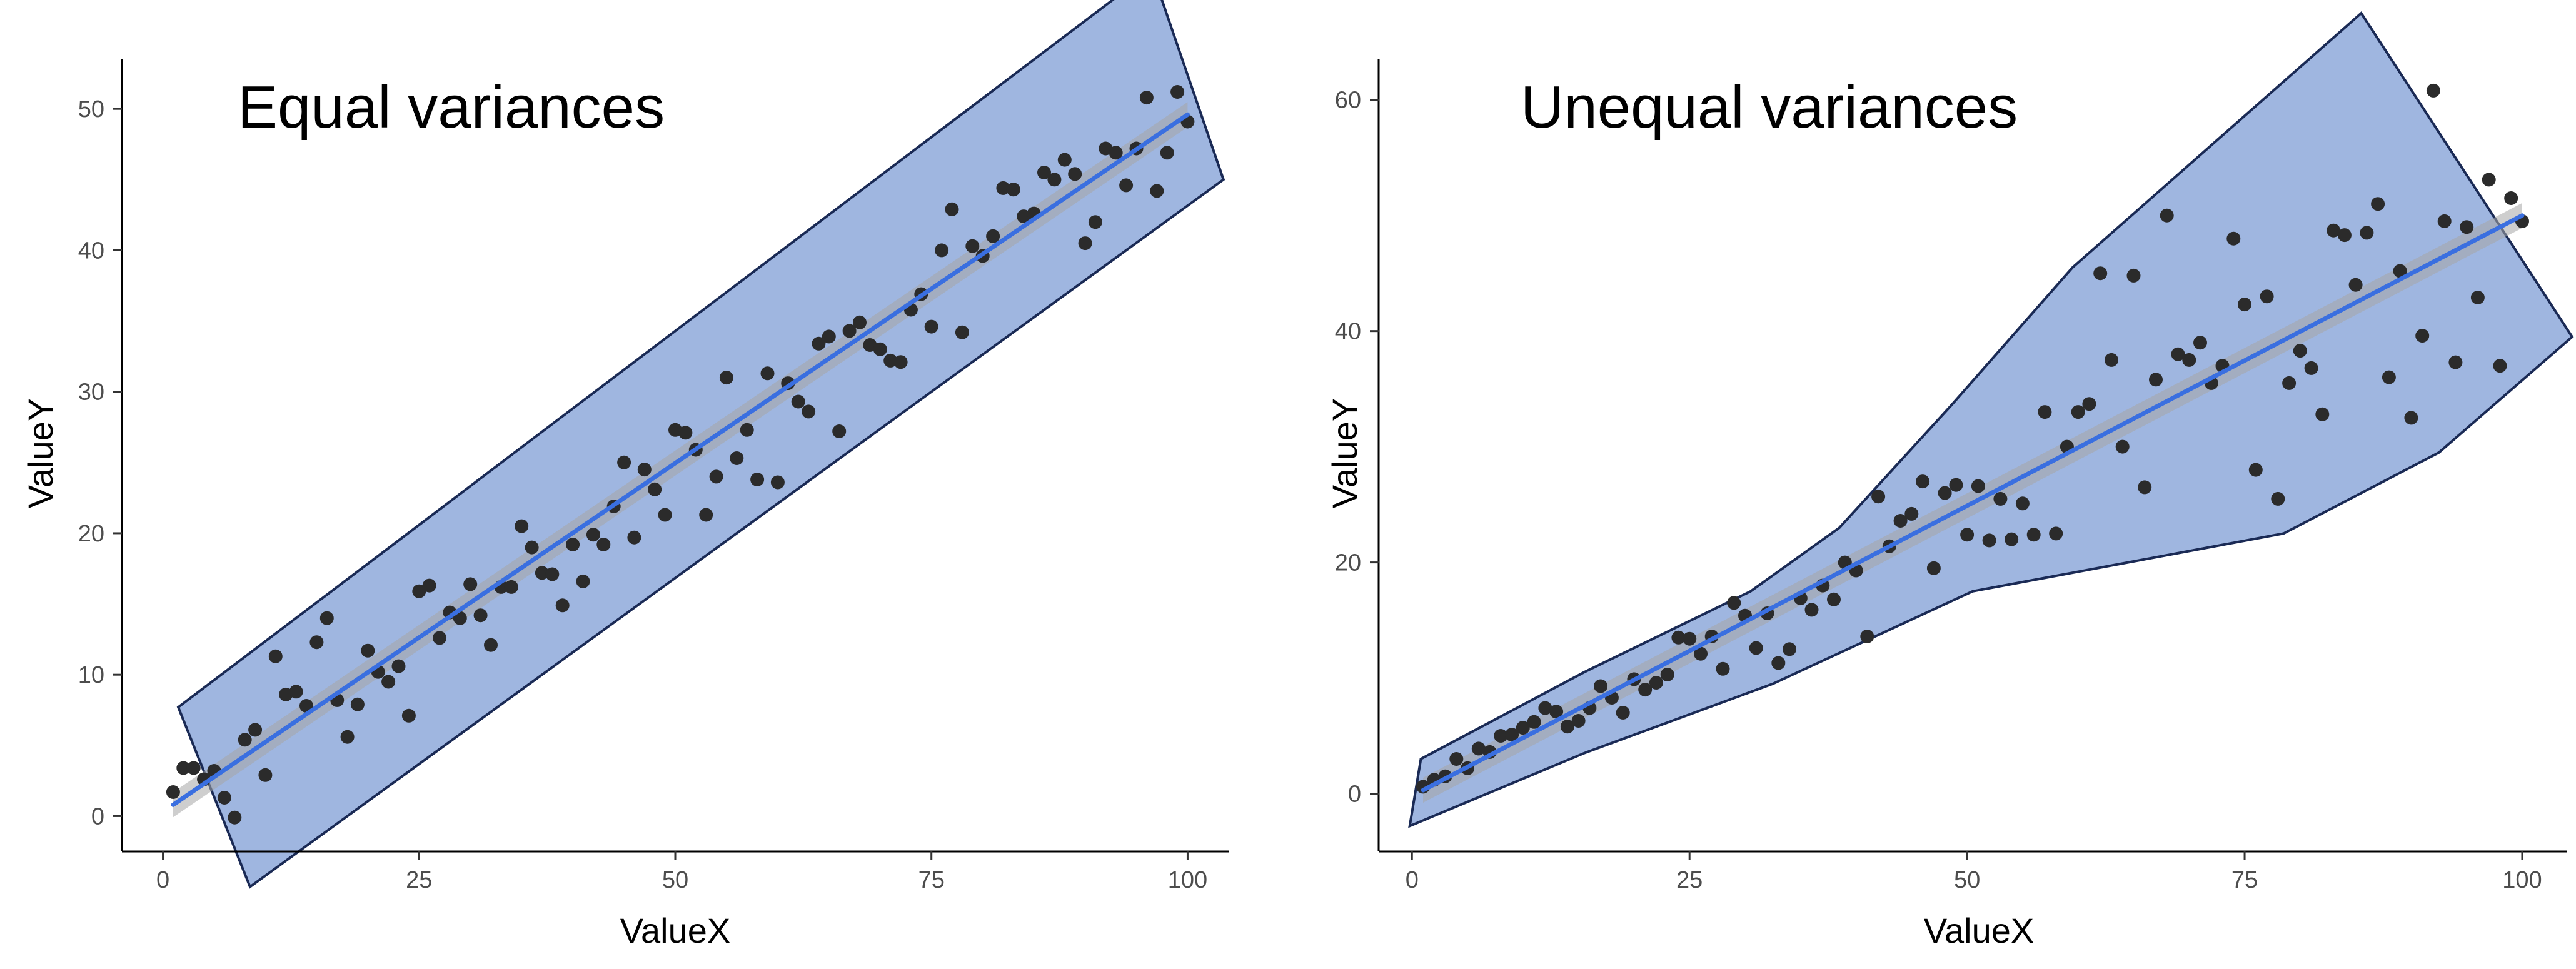 The height and width of the screenshot is (969, 2576). What do you see at coordinates (97, 816) in the screenshot?
I see `y-tick-label: 0` at bounding box center [97, 816].